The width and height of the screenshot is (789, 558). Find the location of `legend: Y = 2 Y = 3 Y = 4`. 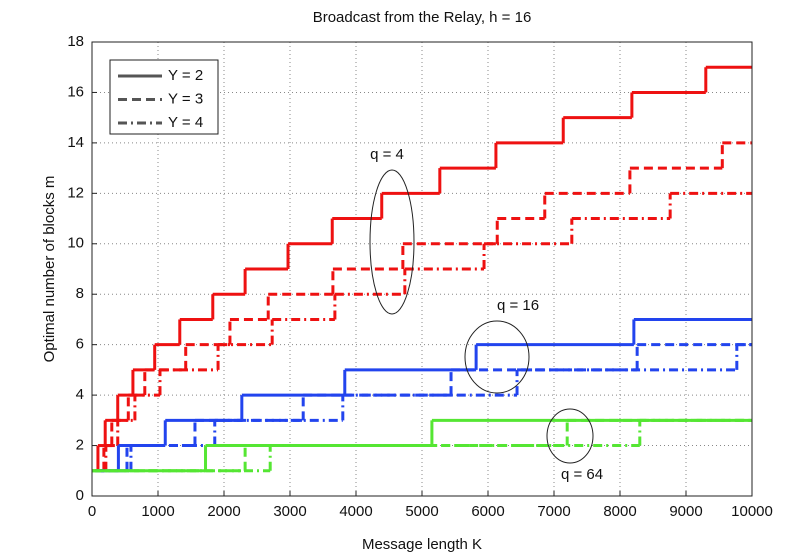

legend: Y = 2 Y = 3 Y = 4 is located at coordinates (164, 97).